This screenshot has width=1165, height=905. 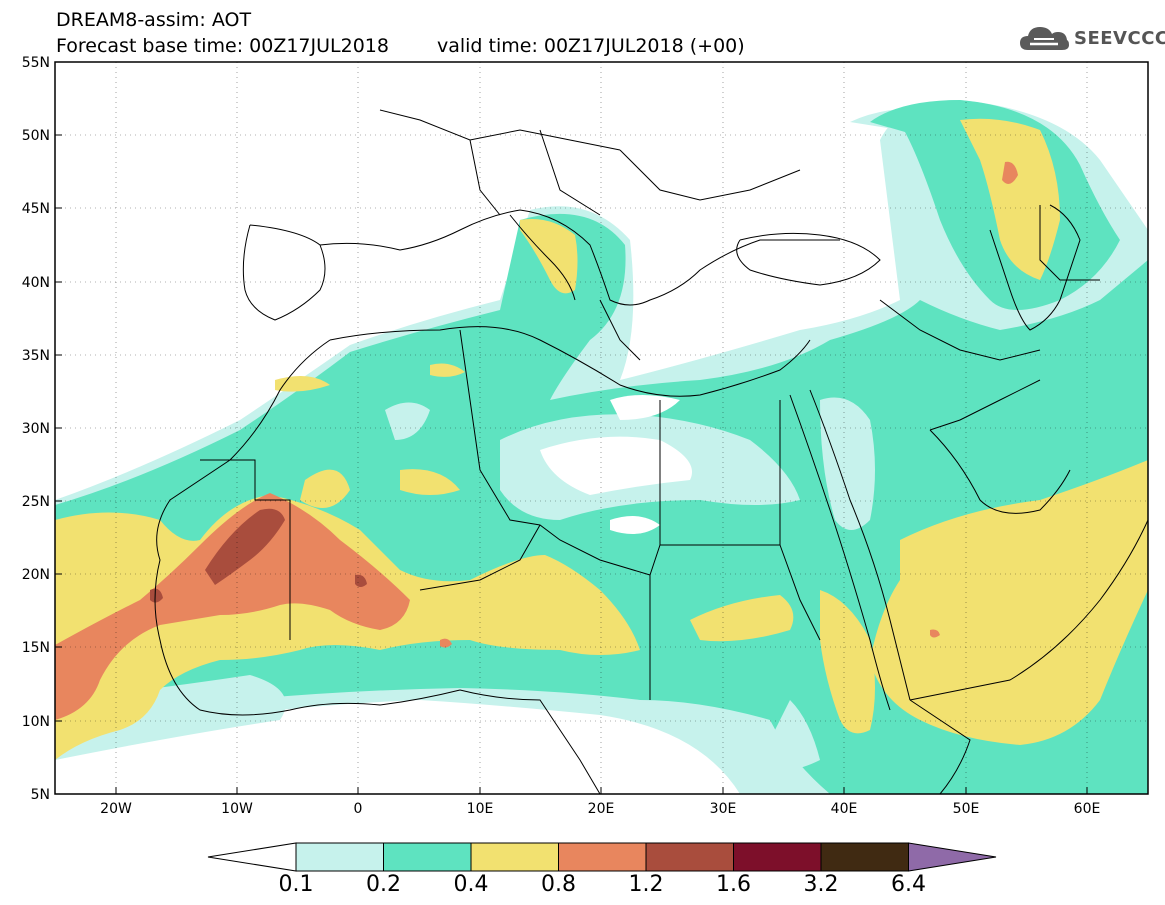 What do you see at coordinates (844, 809) in the screenshot?
I see `lon-label: 40E` at bounding box center [844, 809].